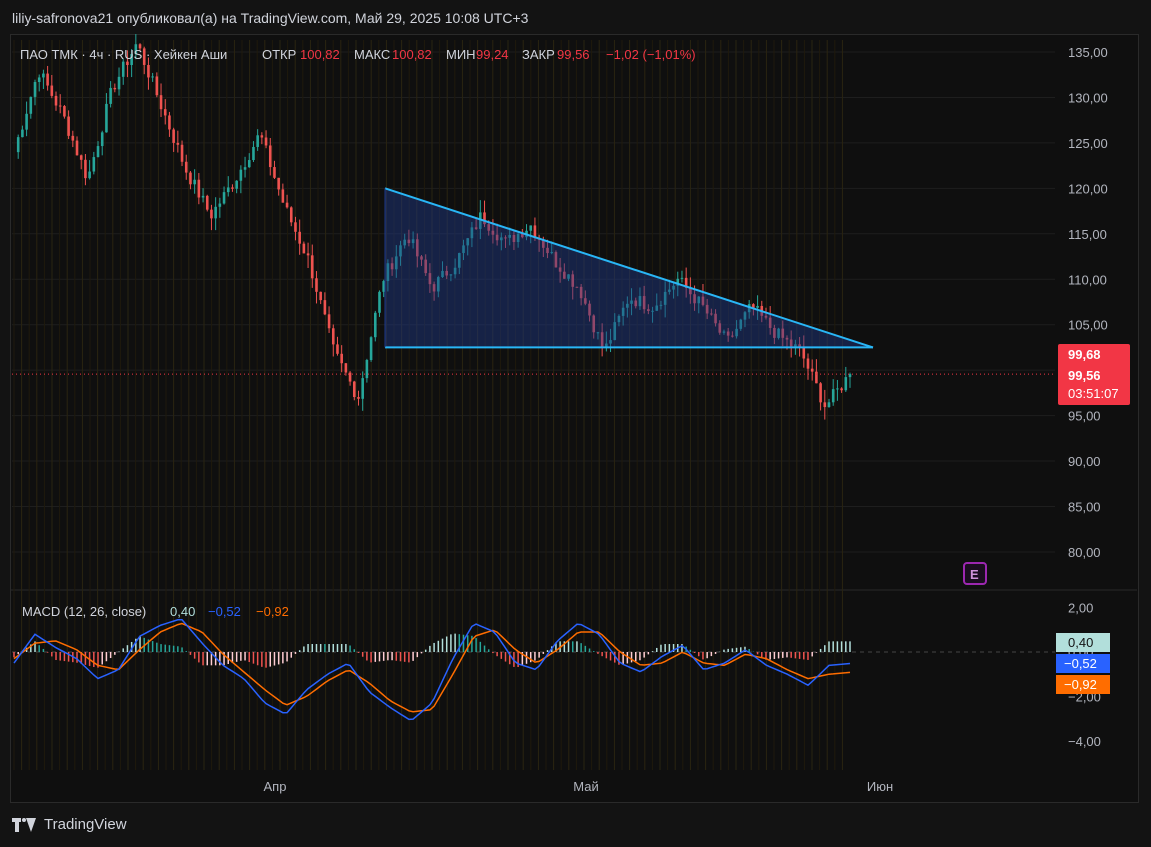  I want to click on price-badge-countdown: 03:51:07, so click(1093, 393).